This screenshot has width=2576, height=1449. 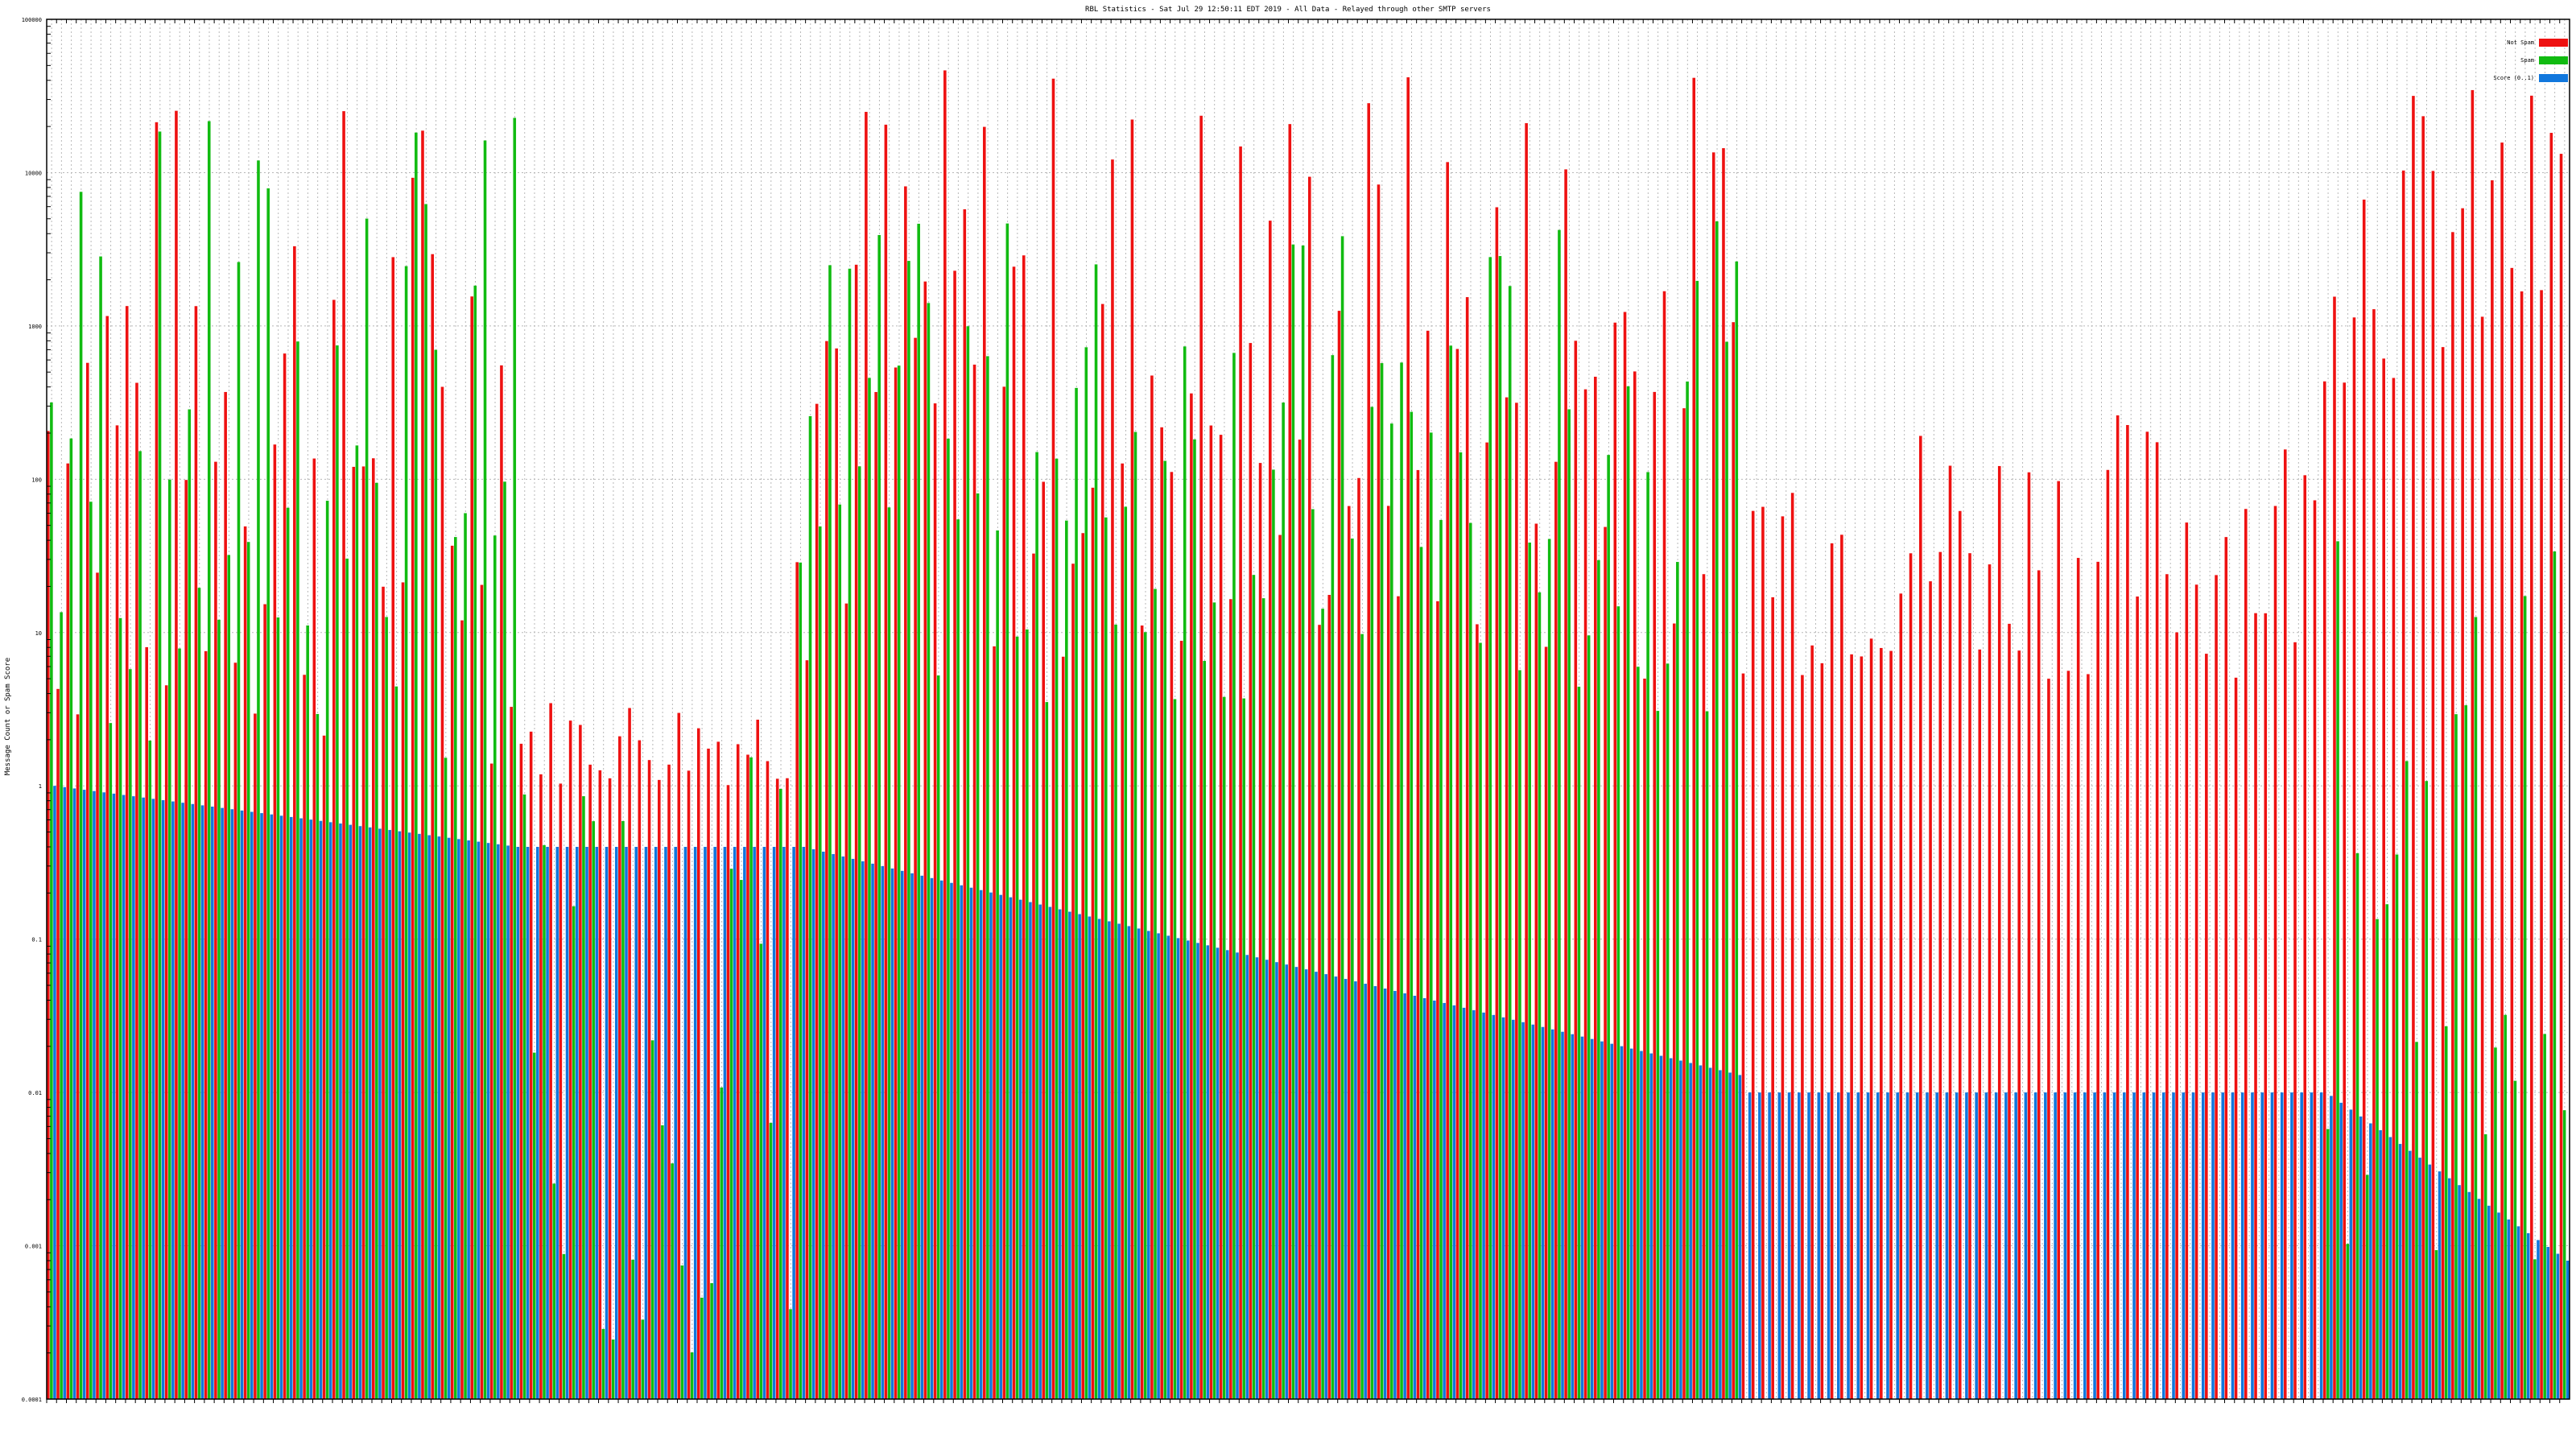 I want to click on y-tick-label: 0.1, so click(x=36, y=940).